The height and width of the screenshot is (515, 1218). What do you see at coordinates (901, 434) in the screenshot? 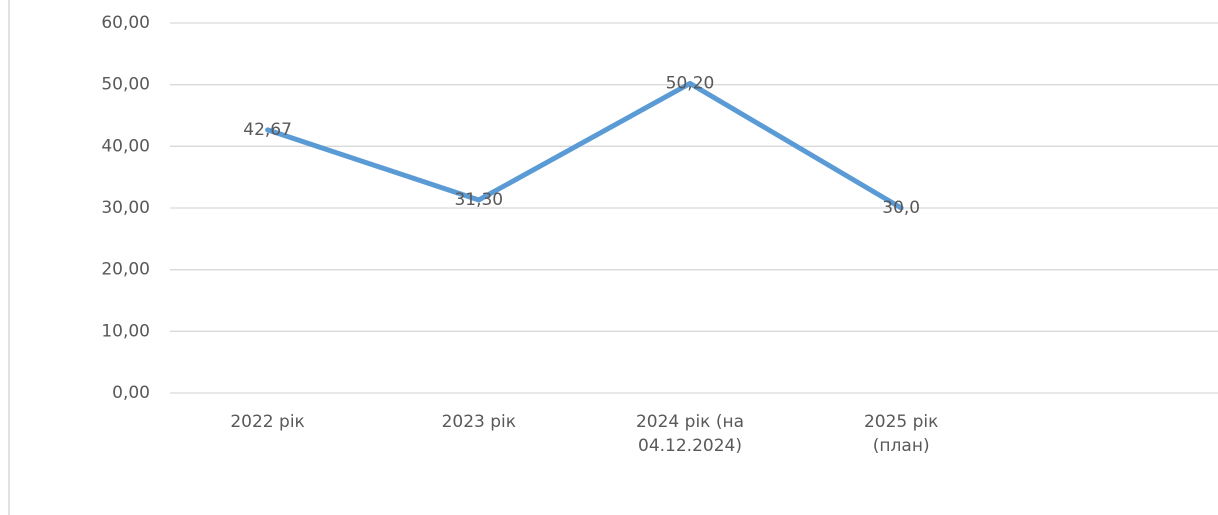
I see `x-tick-label: 2025 рік (план)` at bounding box center [901, 434].